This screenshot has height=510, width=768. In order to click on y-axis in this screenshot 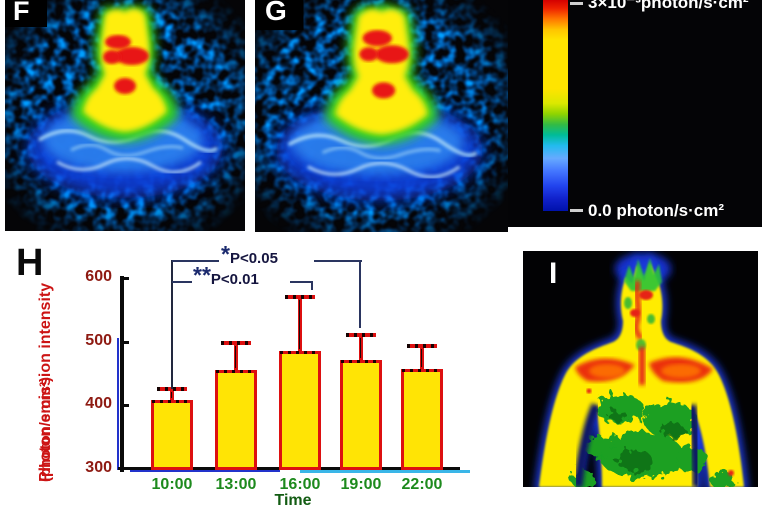, I will do `click(122, 374)`.